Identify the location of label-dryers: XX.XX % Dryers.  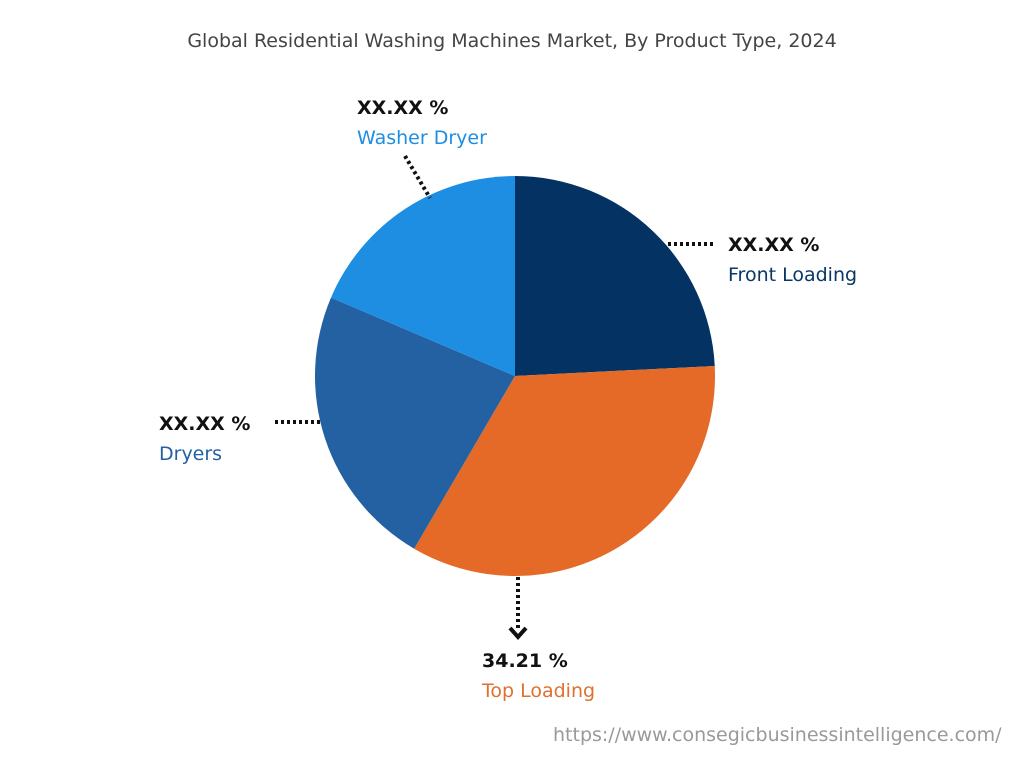
(204, 439).